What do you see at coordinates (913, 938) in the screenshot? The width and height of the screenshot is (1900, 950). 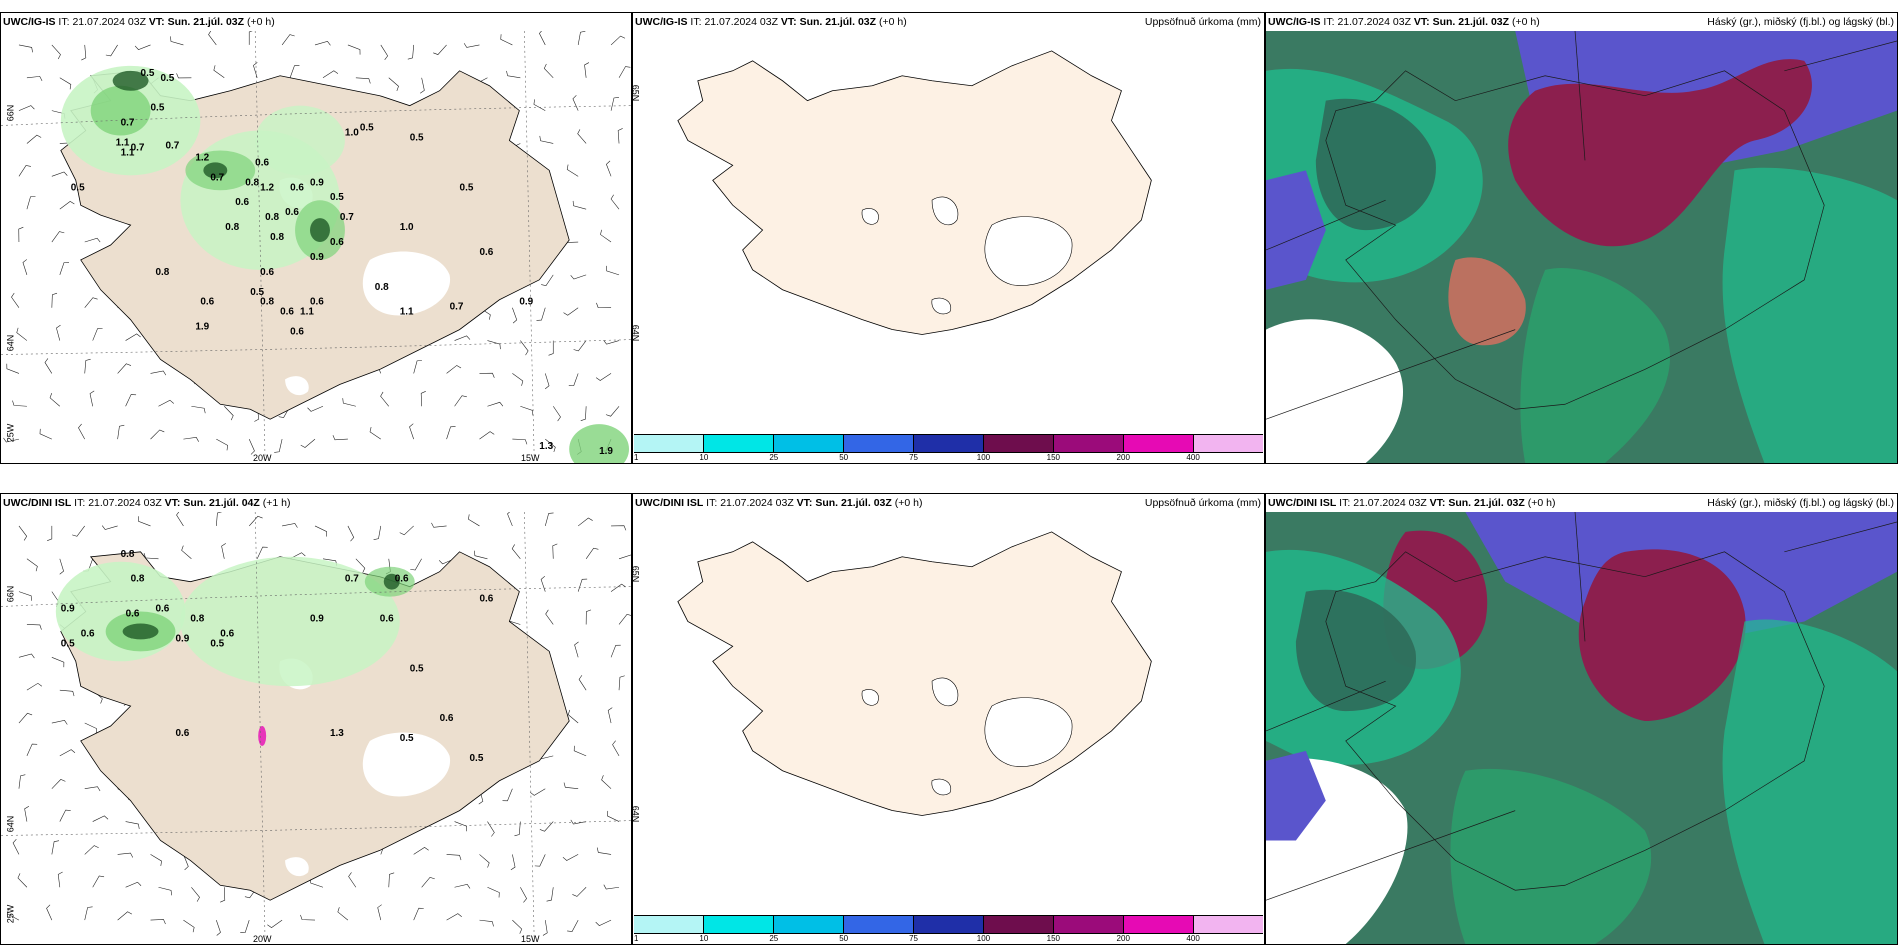 I see `colorbar-tick-label: 75` at bounding box center [913, 938].